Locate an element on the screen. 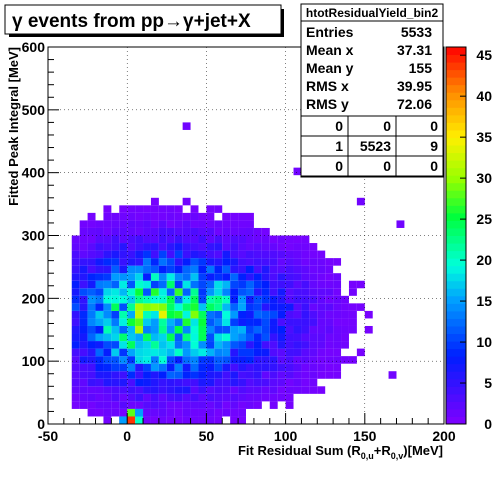  stats-row-value: 155 is located at coordinates (421, 68).